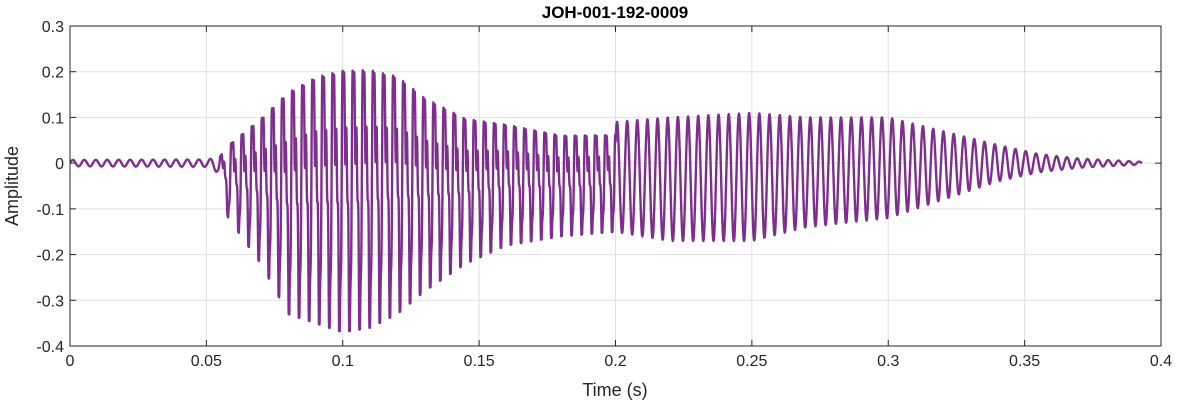 The height and width of the screenshot is (404, 1177). I want to click on x-axis-label: Time (s), so click(614, 390).